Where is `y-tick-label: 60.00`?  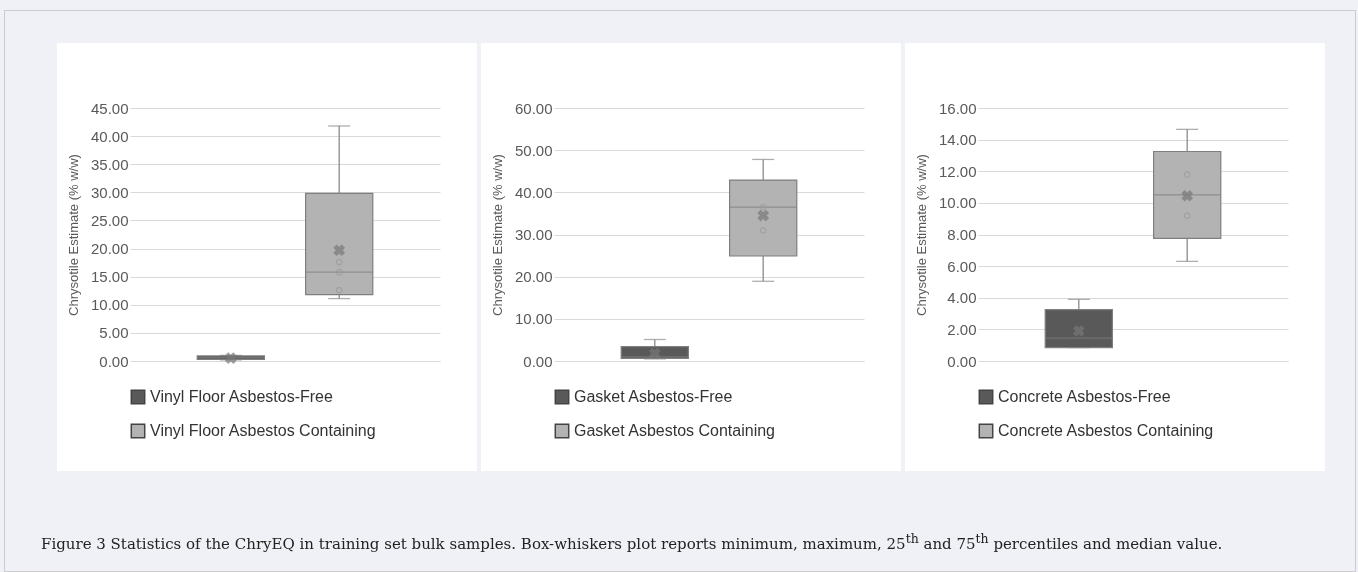
y-tick-label: 60.00 is located at coordinates (533, 108).